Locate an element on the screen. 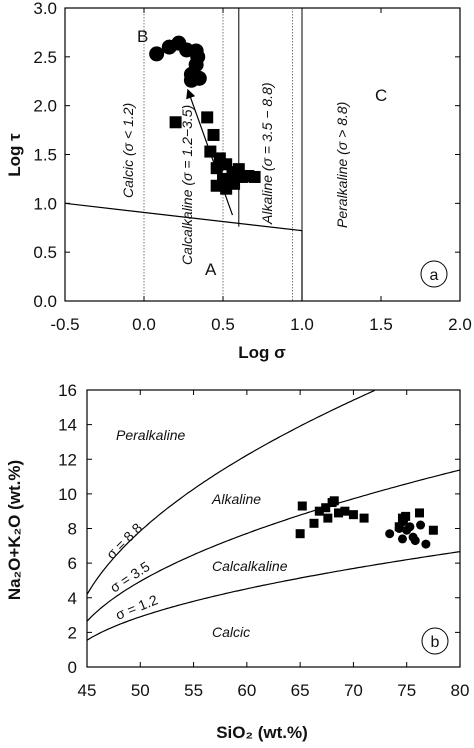  x-tick-label-b: 45 is located at coordinates (87, 690).